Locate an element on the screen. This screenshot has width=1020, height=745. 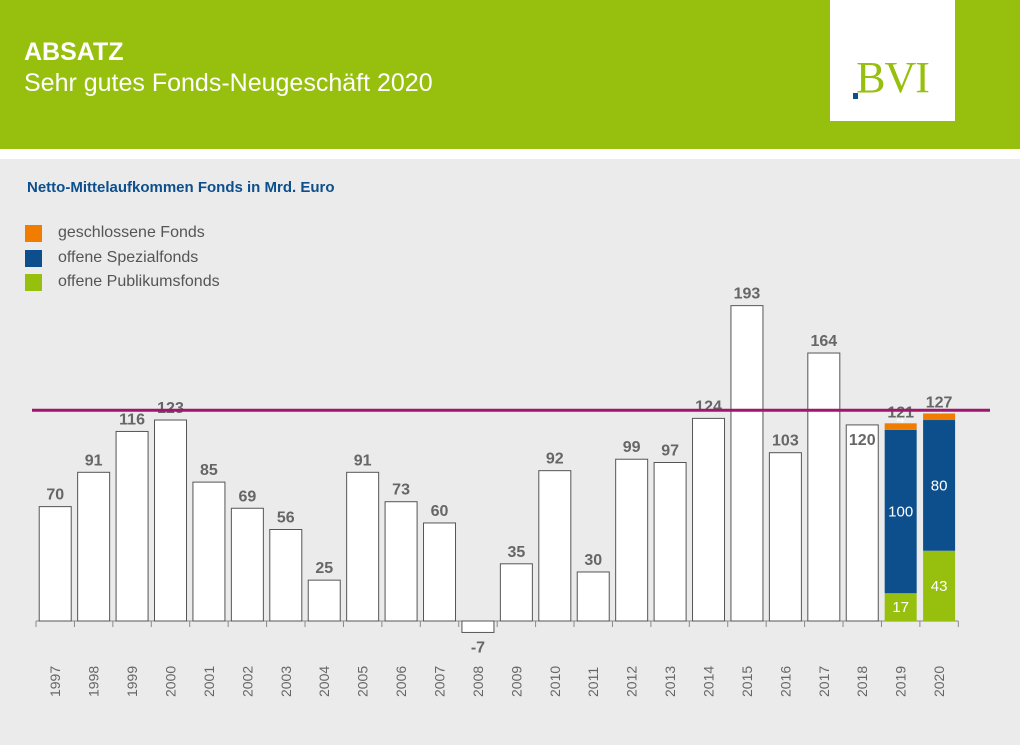
data-label-total: 70 is located at coordinates (55, 495).